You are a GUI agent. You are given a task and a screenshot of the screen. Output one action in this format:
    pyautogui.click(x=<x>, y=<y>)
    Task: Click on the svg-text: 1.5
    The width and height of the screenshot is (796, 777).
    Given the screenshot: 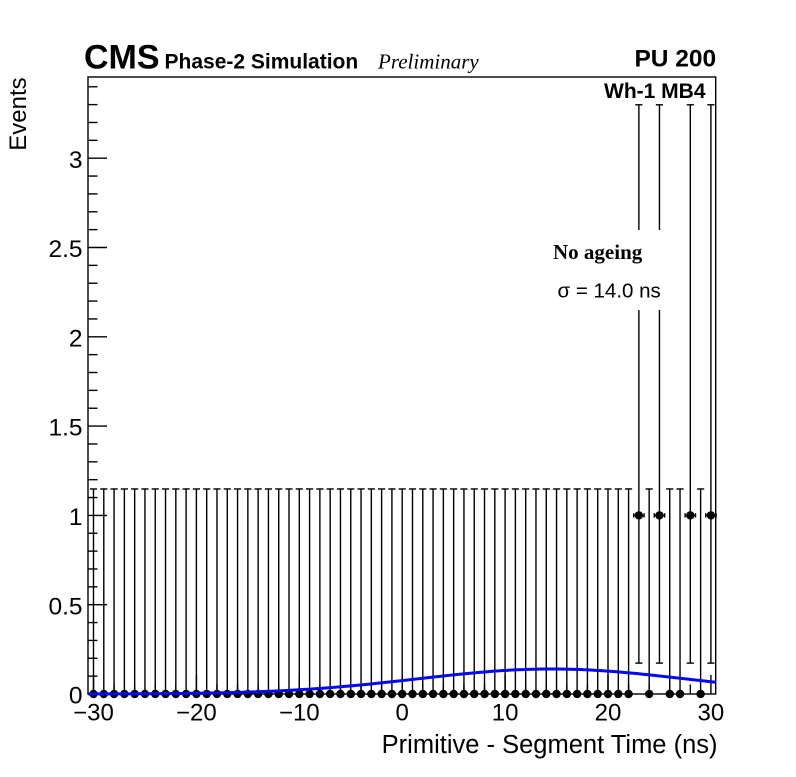 What is the action you would take?
    pyautogui.click(x=65, y=428)
    